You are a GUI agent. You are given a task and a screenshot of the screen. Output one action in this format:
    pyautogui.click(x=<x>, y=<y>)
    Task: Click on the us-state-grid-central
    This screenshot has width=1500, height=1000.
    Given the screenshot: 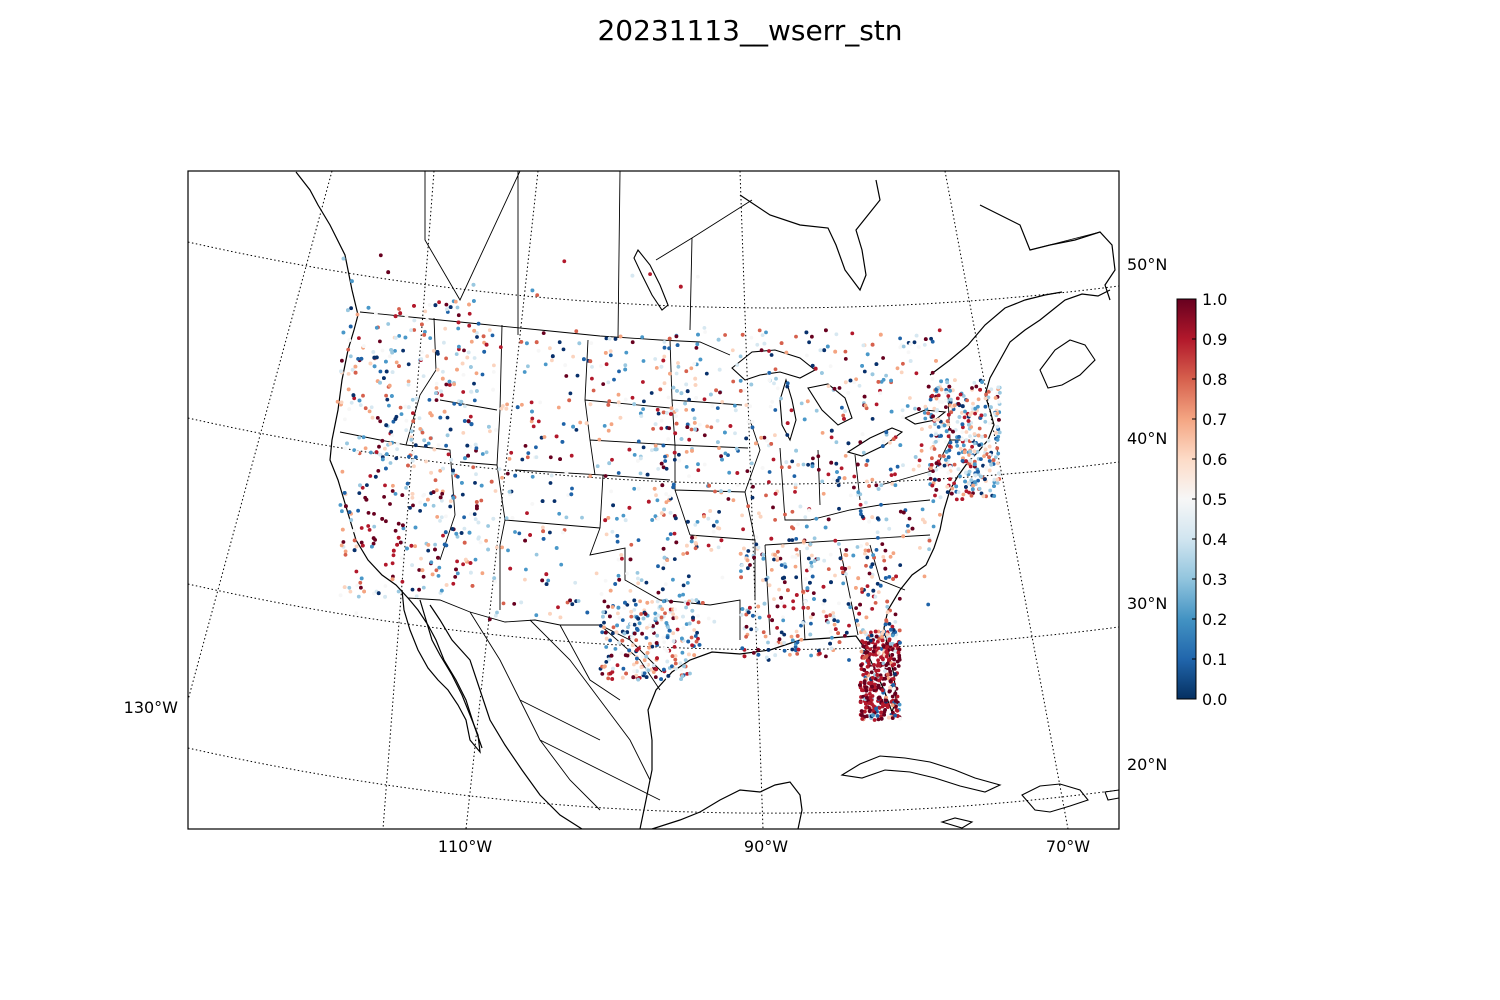 What is the action you would take?
    pyautogui.click(x=675, y=489)
    